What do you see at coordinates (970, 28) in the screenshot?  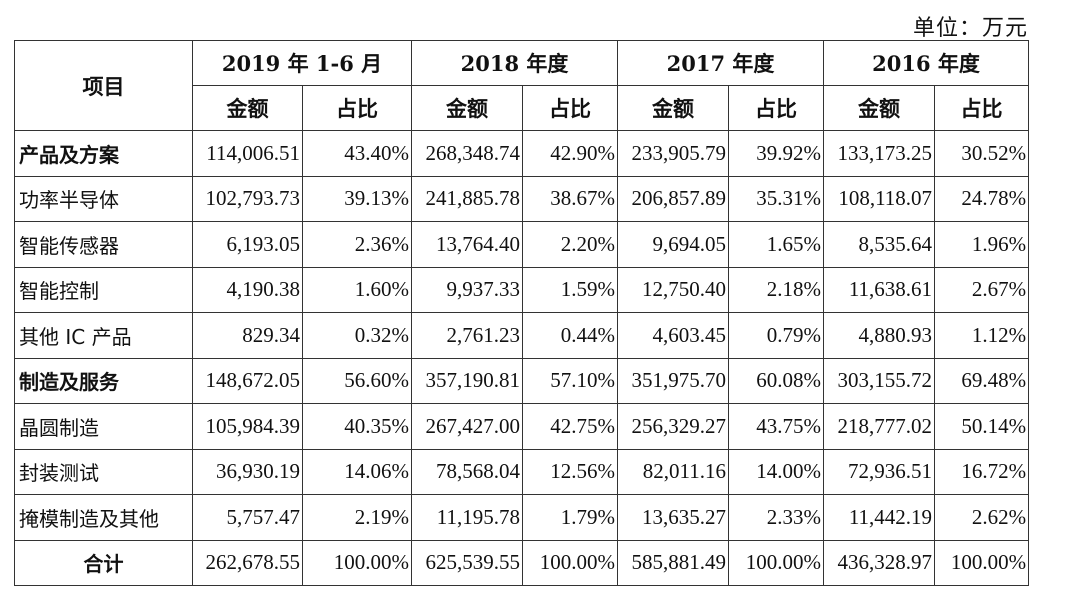 I see `unit-label: 单位：万元` at bounding box center [970, 28].